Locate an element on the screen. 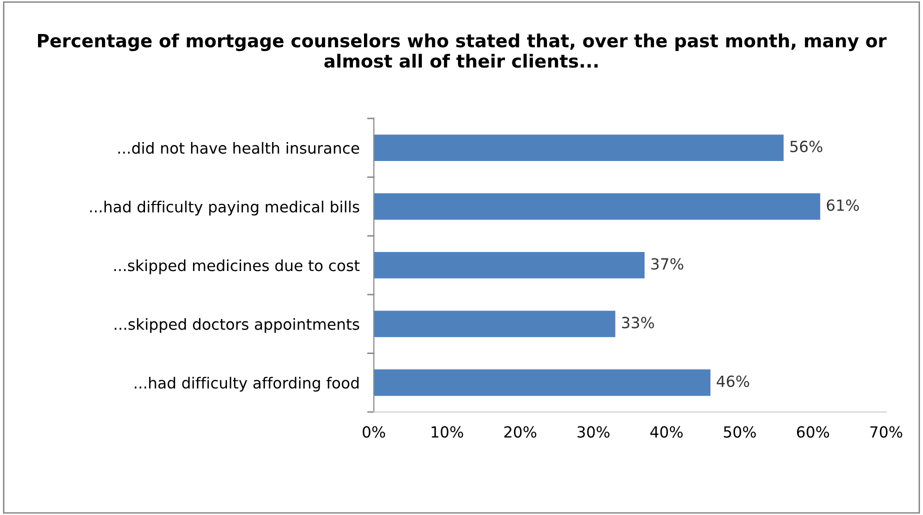 The image size is (923, 515). x-tick-label: 20% is located at coordinates (520, 432).